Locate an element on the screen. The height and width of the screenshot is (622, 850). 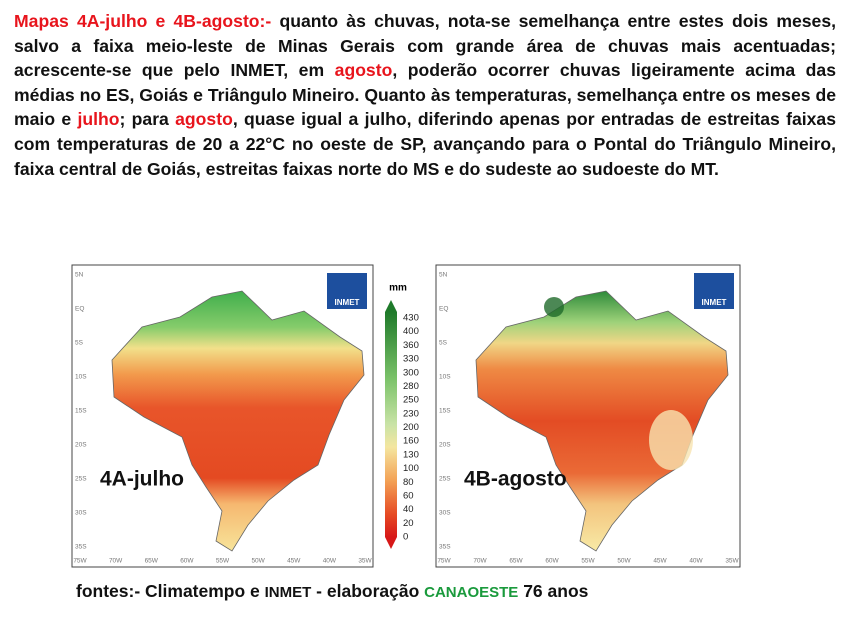
legend-label: 250 is located at coordinates (411, 400).